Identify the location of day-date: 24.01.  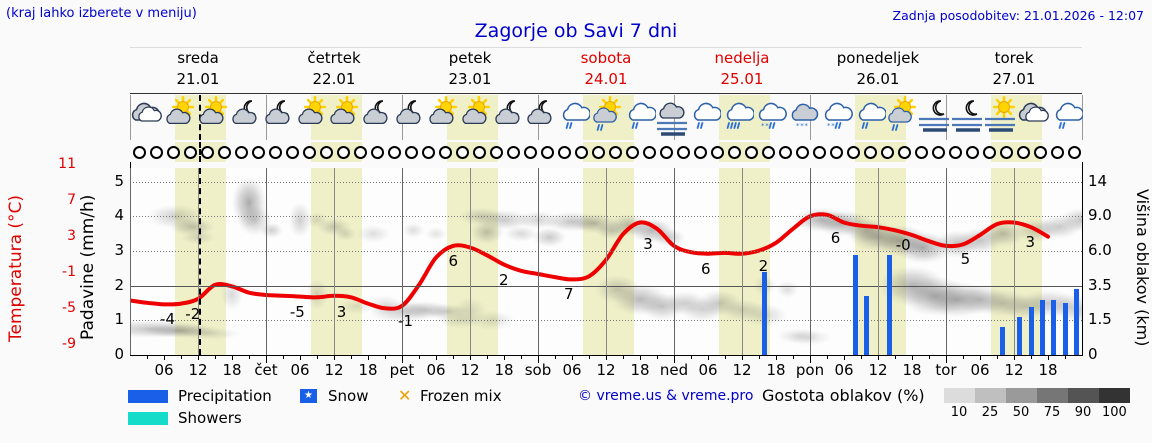
(606, 79).